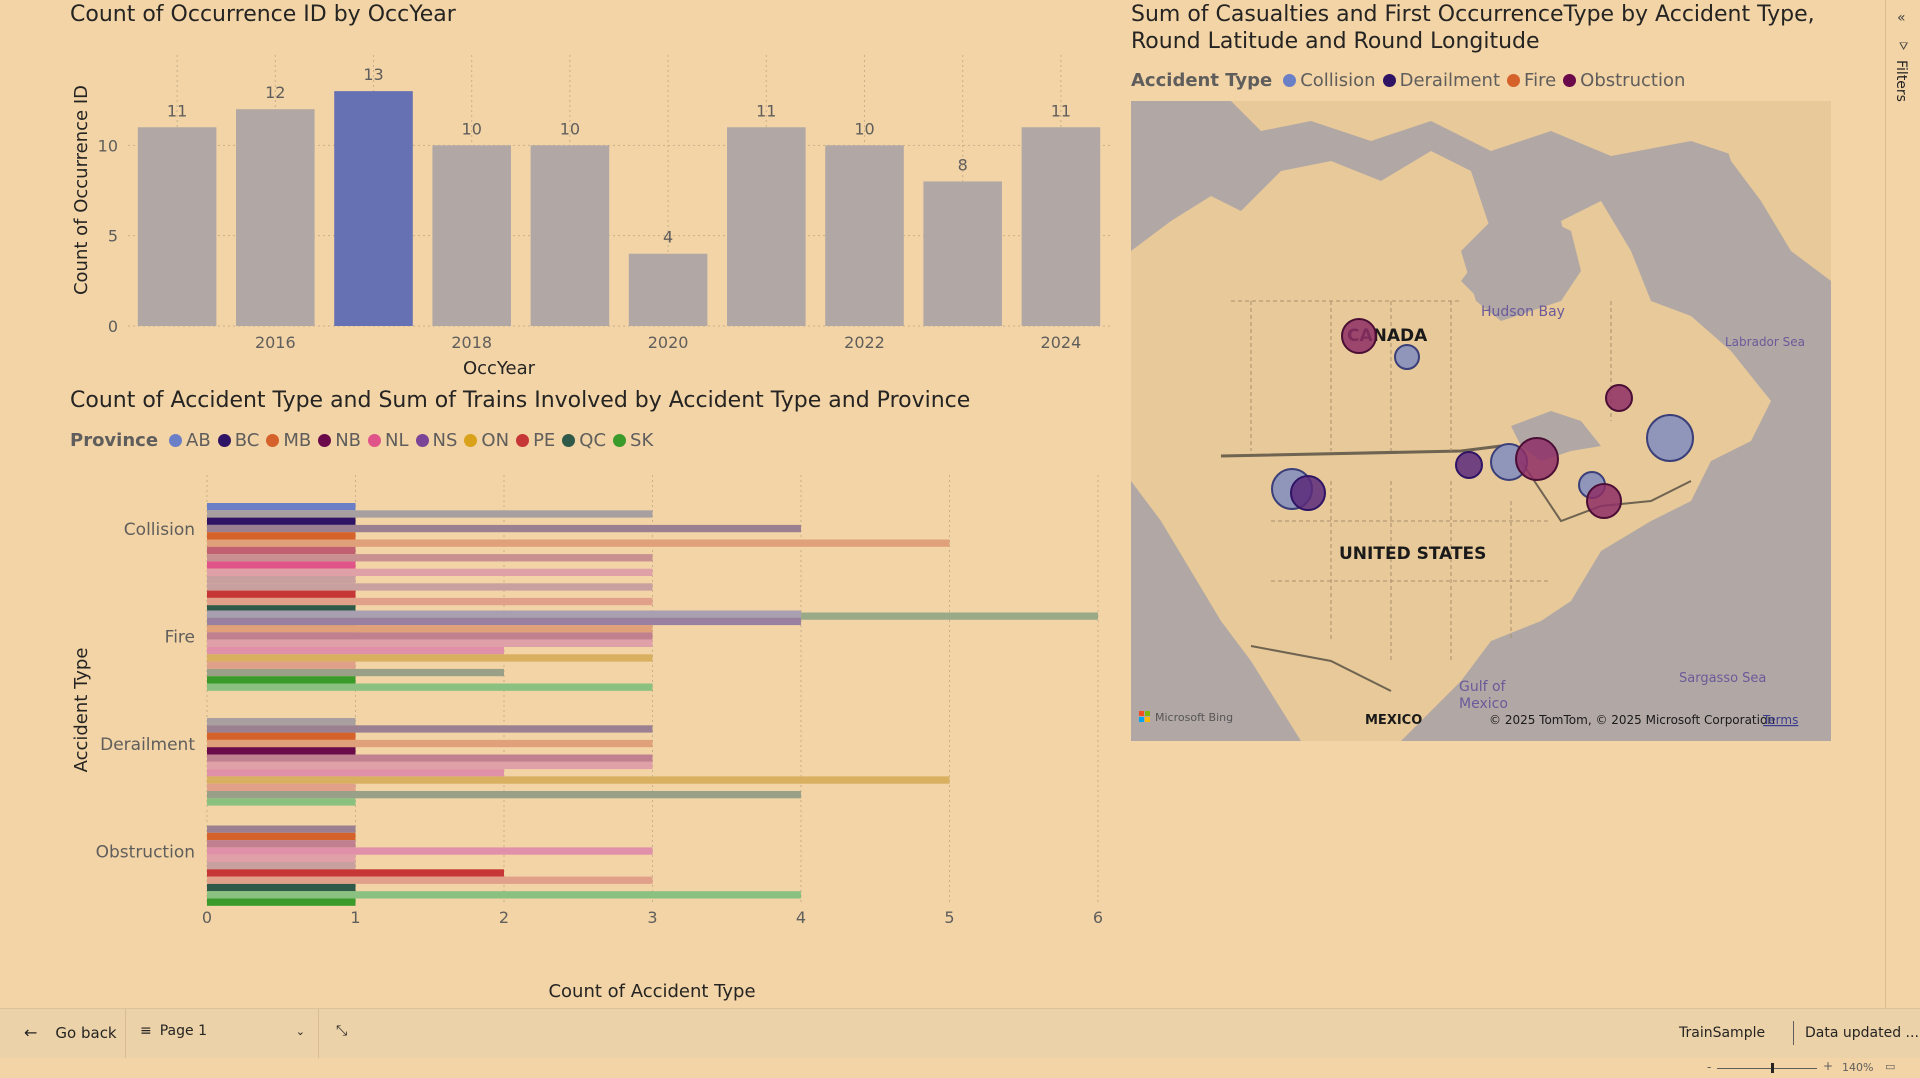 The width and height of the screenshot is (1920, 1078). What do you see at coordinates (1483, 687) in the screenshot?
I see `label-gulf: Gulf of` at bounding box center [1483, 687].